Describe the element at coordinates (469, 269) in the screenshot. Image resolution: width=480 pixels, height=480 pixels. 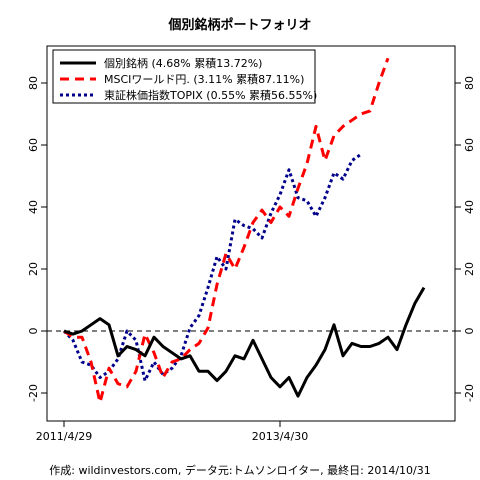
I see `y-tick-label-right: 20` at that location.